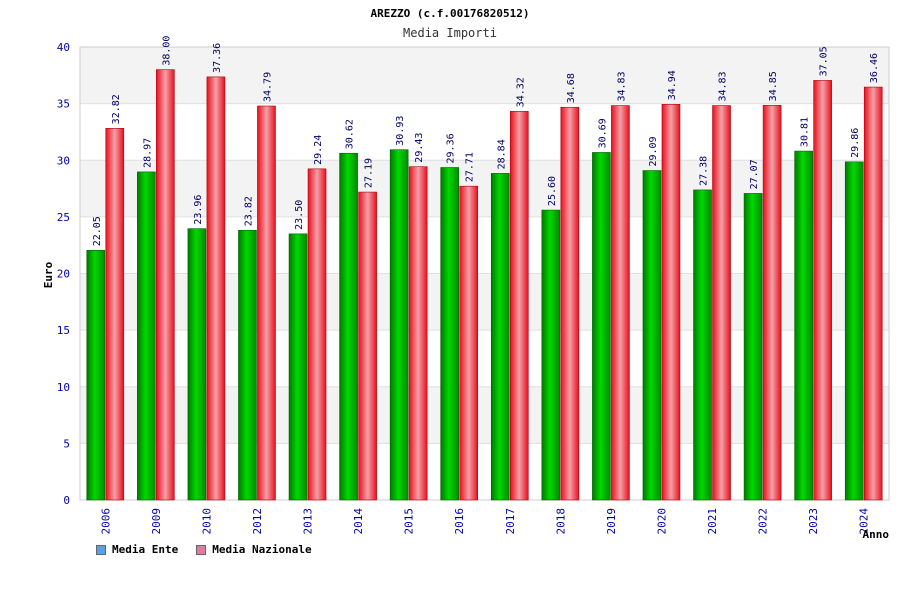  What do you see at coordinates (267, 87) in the screenshot?
I see `bar-value-label: 34.79` at bounding box center [267, 87].